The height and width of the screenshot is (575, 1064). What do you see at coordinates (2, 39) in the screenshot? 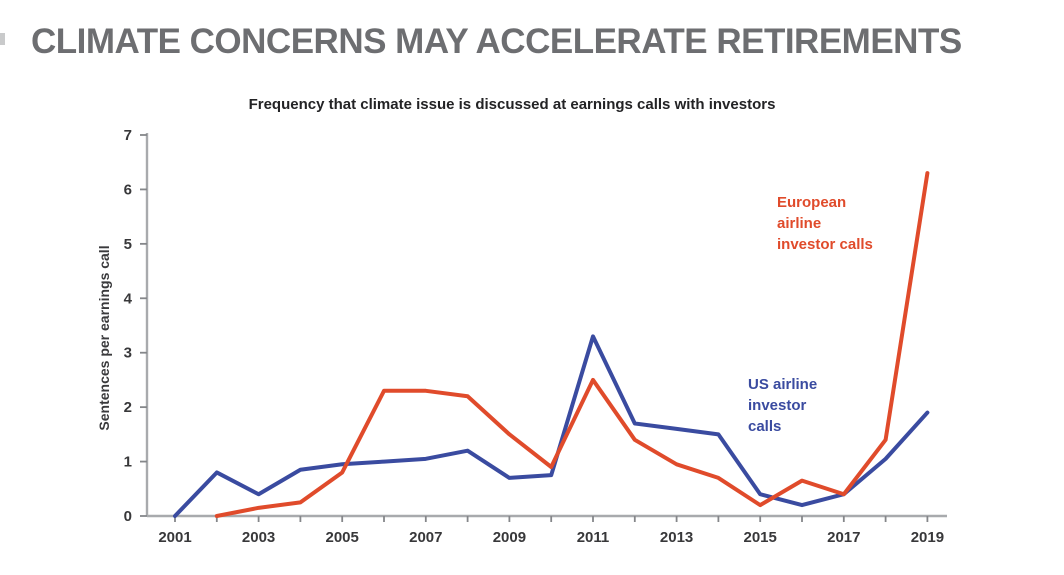
I see `left-edge-artifact` at bounding box center [2, 39].